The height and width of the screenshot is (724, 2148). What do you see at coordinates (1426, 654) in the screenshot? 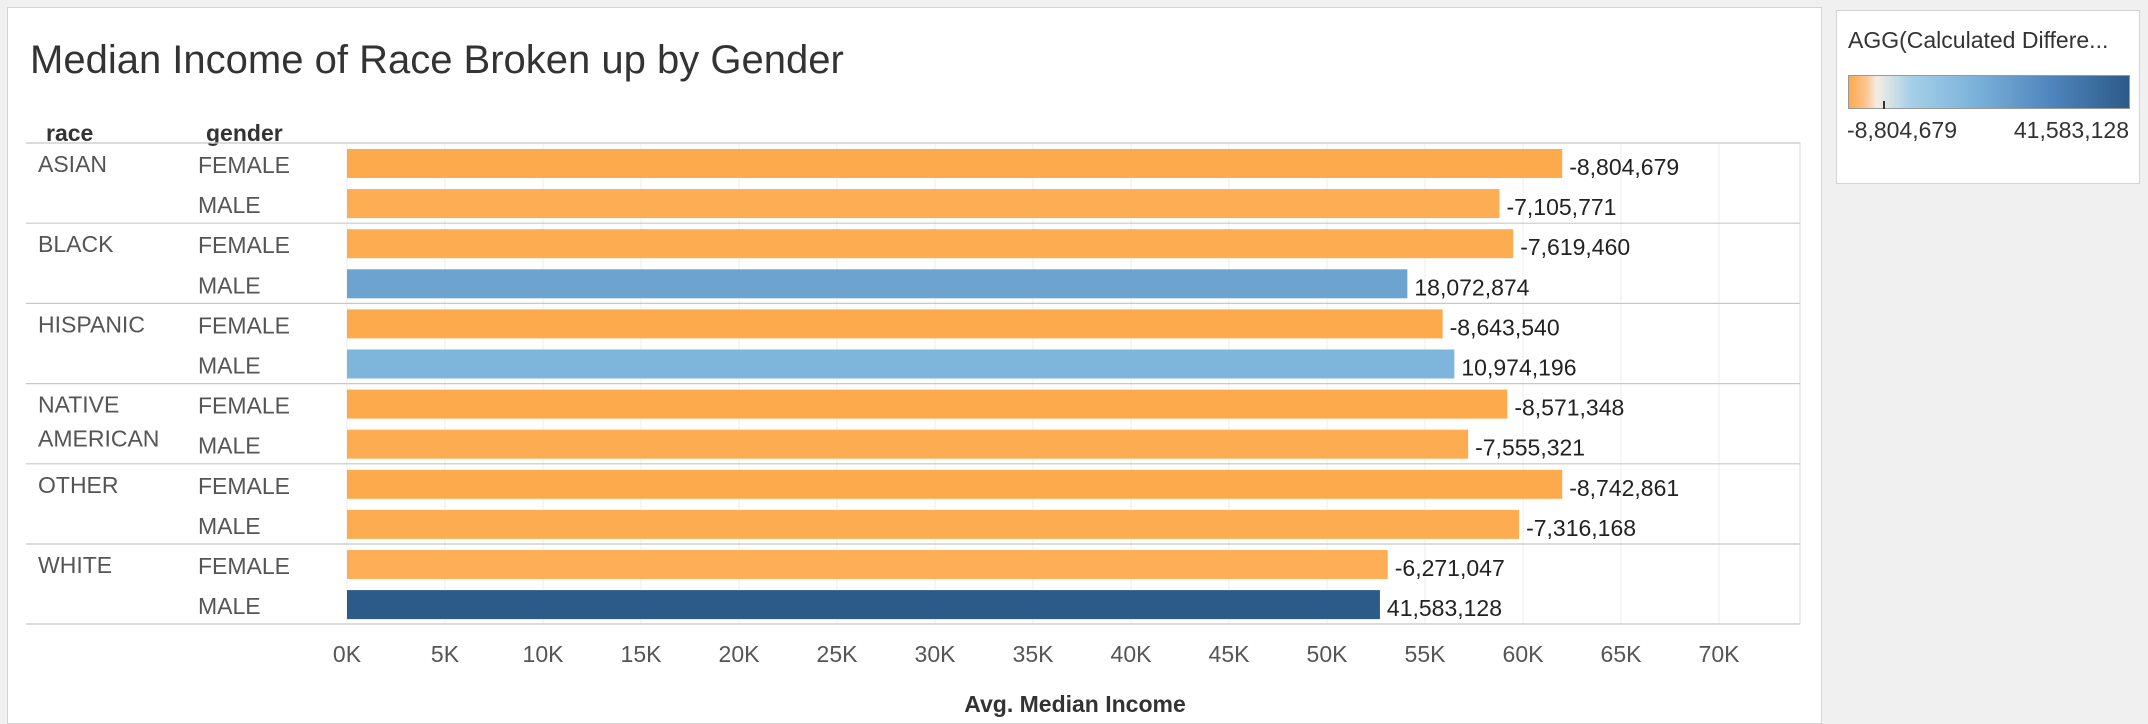
I see `x-tick-label: 55K` at bounding box center [1426, 654].